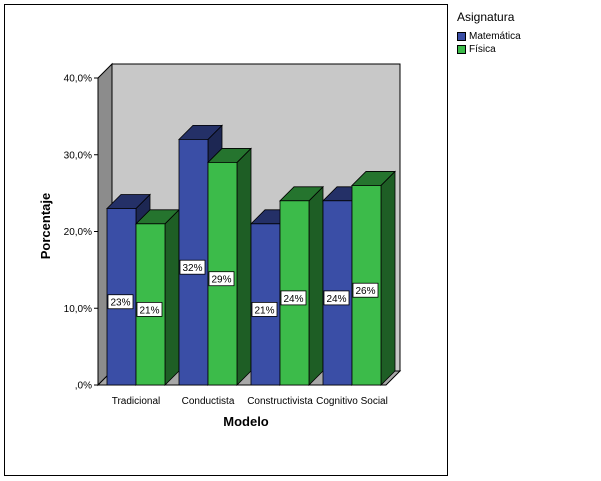 The height and width of the screenshot is (481, 601). What do you see at coordinates (246, 421) in the screenshot?
I see `x-axis-title: Modelo` at bounding box center [246, 421].